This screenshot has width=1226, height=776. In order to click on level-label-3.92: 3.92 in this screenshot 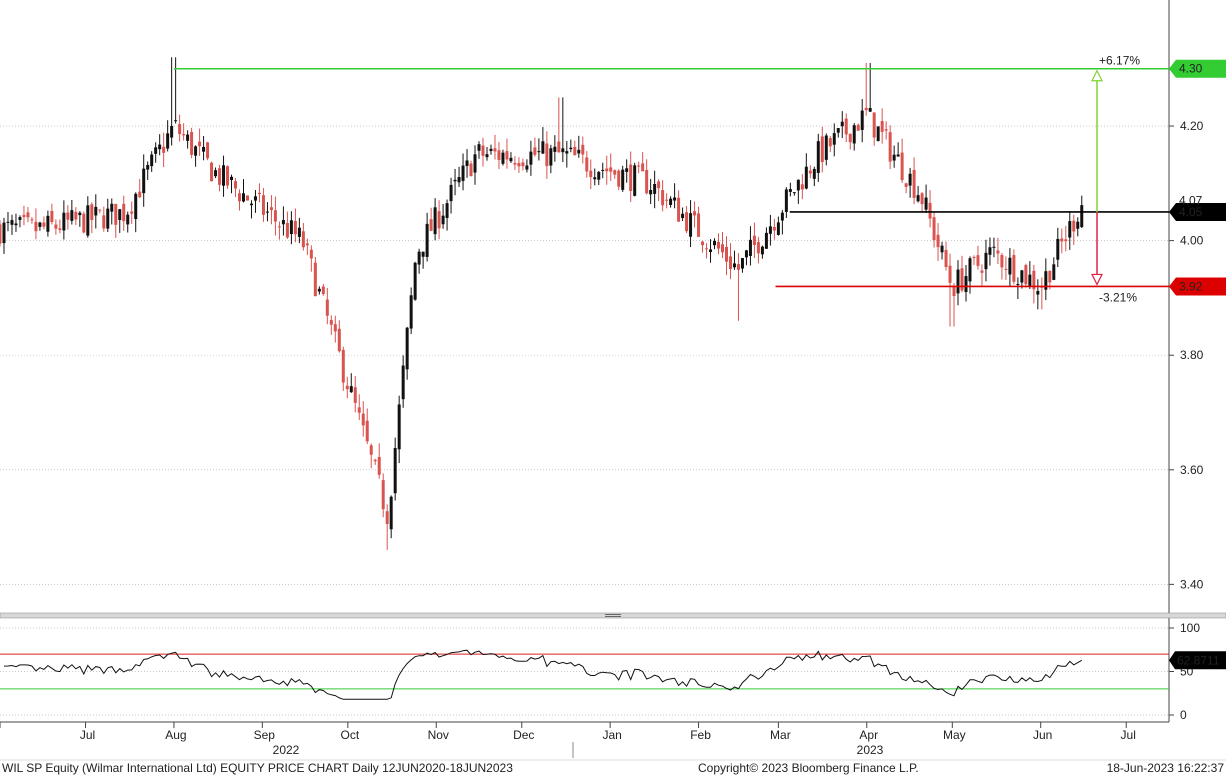, I will do `click(1191, 286)`.